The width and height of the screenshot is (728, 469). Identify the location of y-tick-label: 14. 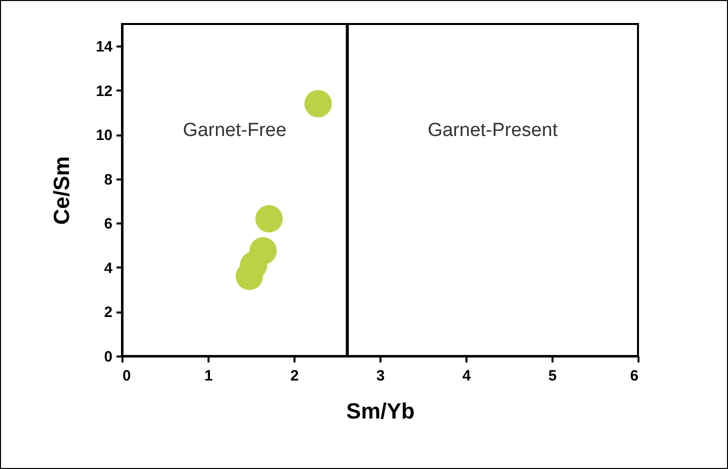
(105, 47).